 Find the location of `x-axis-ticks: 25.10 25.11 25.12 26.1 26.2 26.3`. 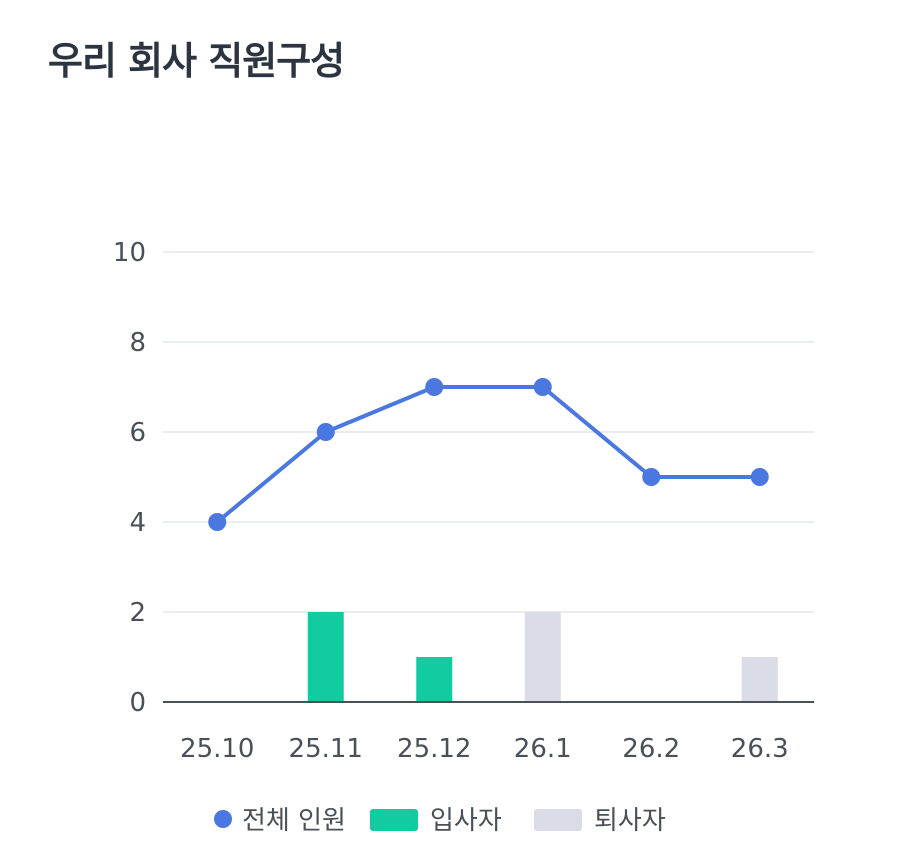

x-axis-ticks: 25.10 25.11 25.12 26.1 26.2 26.3 is located at coordinates (484, 749).